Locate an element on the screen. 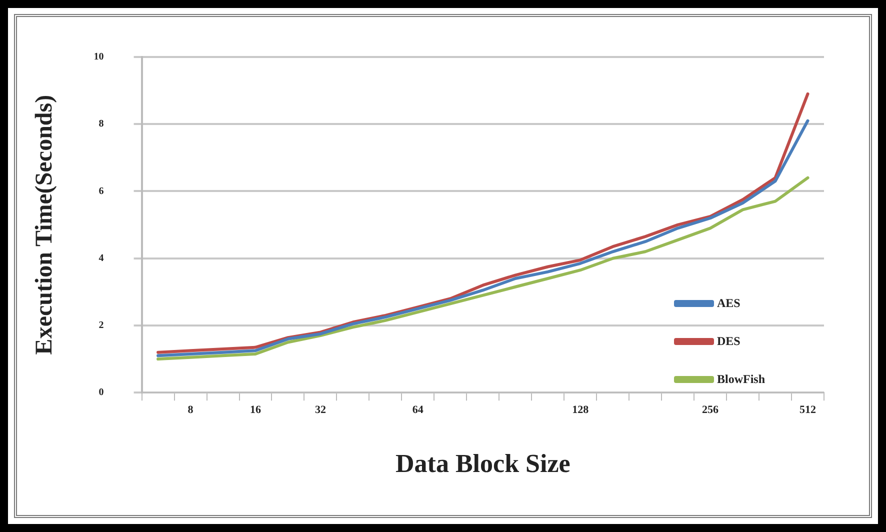 The width and height of the screenshot is (886, 532). legend-label: AES is located at coordinates (728, 304).